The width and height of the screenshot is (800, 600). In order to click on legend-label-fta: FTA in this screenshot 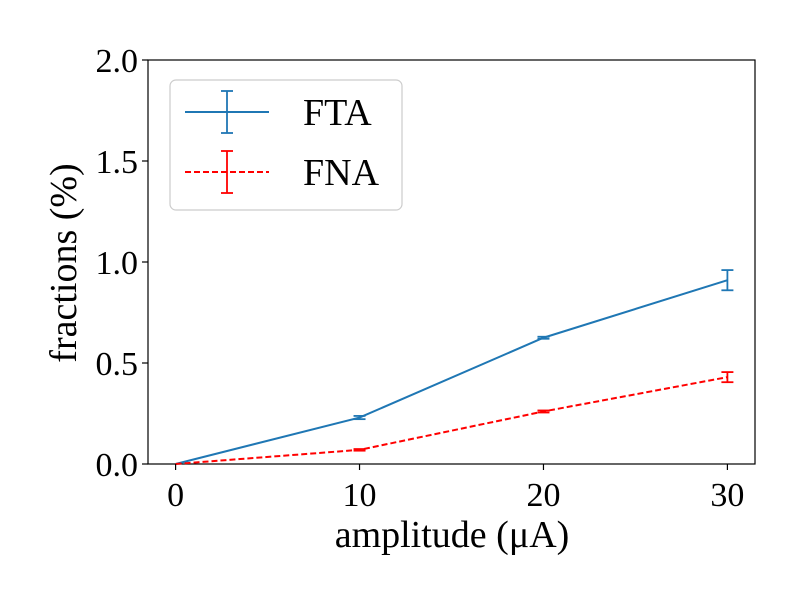, I will do `click(337, 113)`.